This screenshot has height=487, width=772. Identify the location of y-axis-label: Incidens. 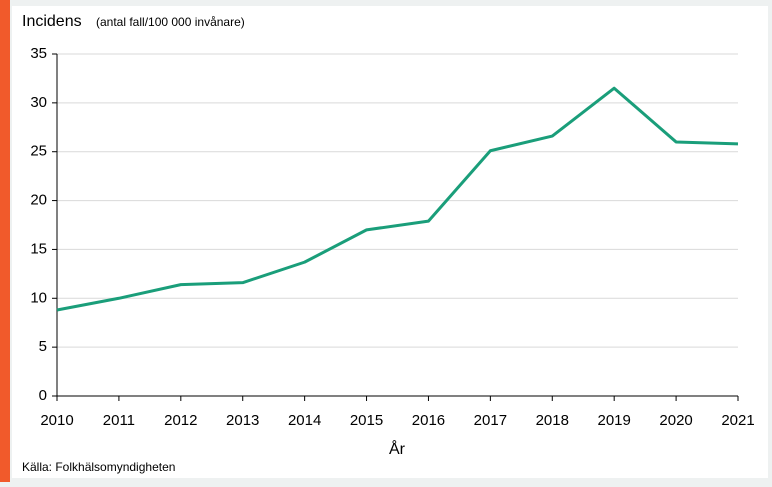
(52, 21).